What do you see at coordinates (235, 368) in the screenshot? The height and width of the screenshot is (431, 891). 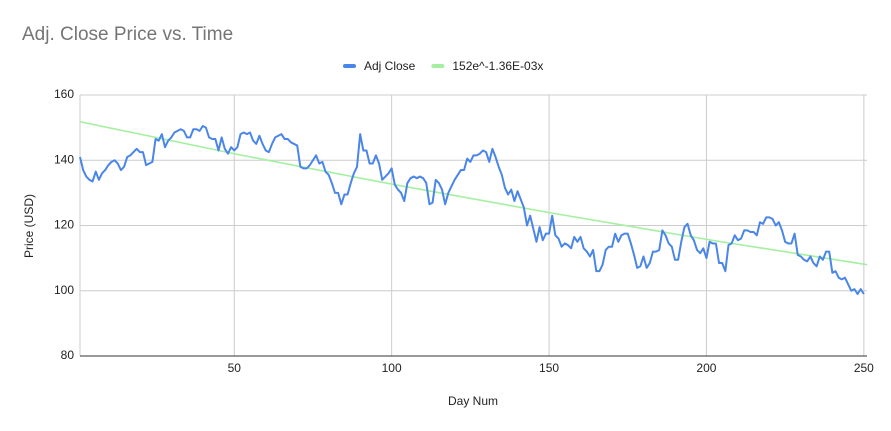 I see `x-tick-label: 50` at bounding box center [235, 368].